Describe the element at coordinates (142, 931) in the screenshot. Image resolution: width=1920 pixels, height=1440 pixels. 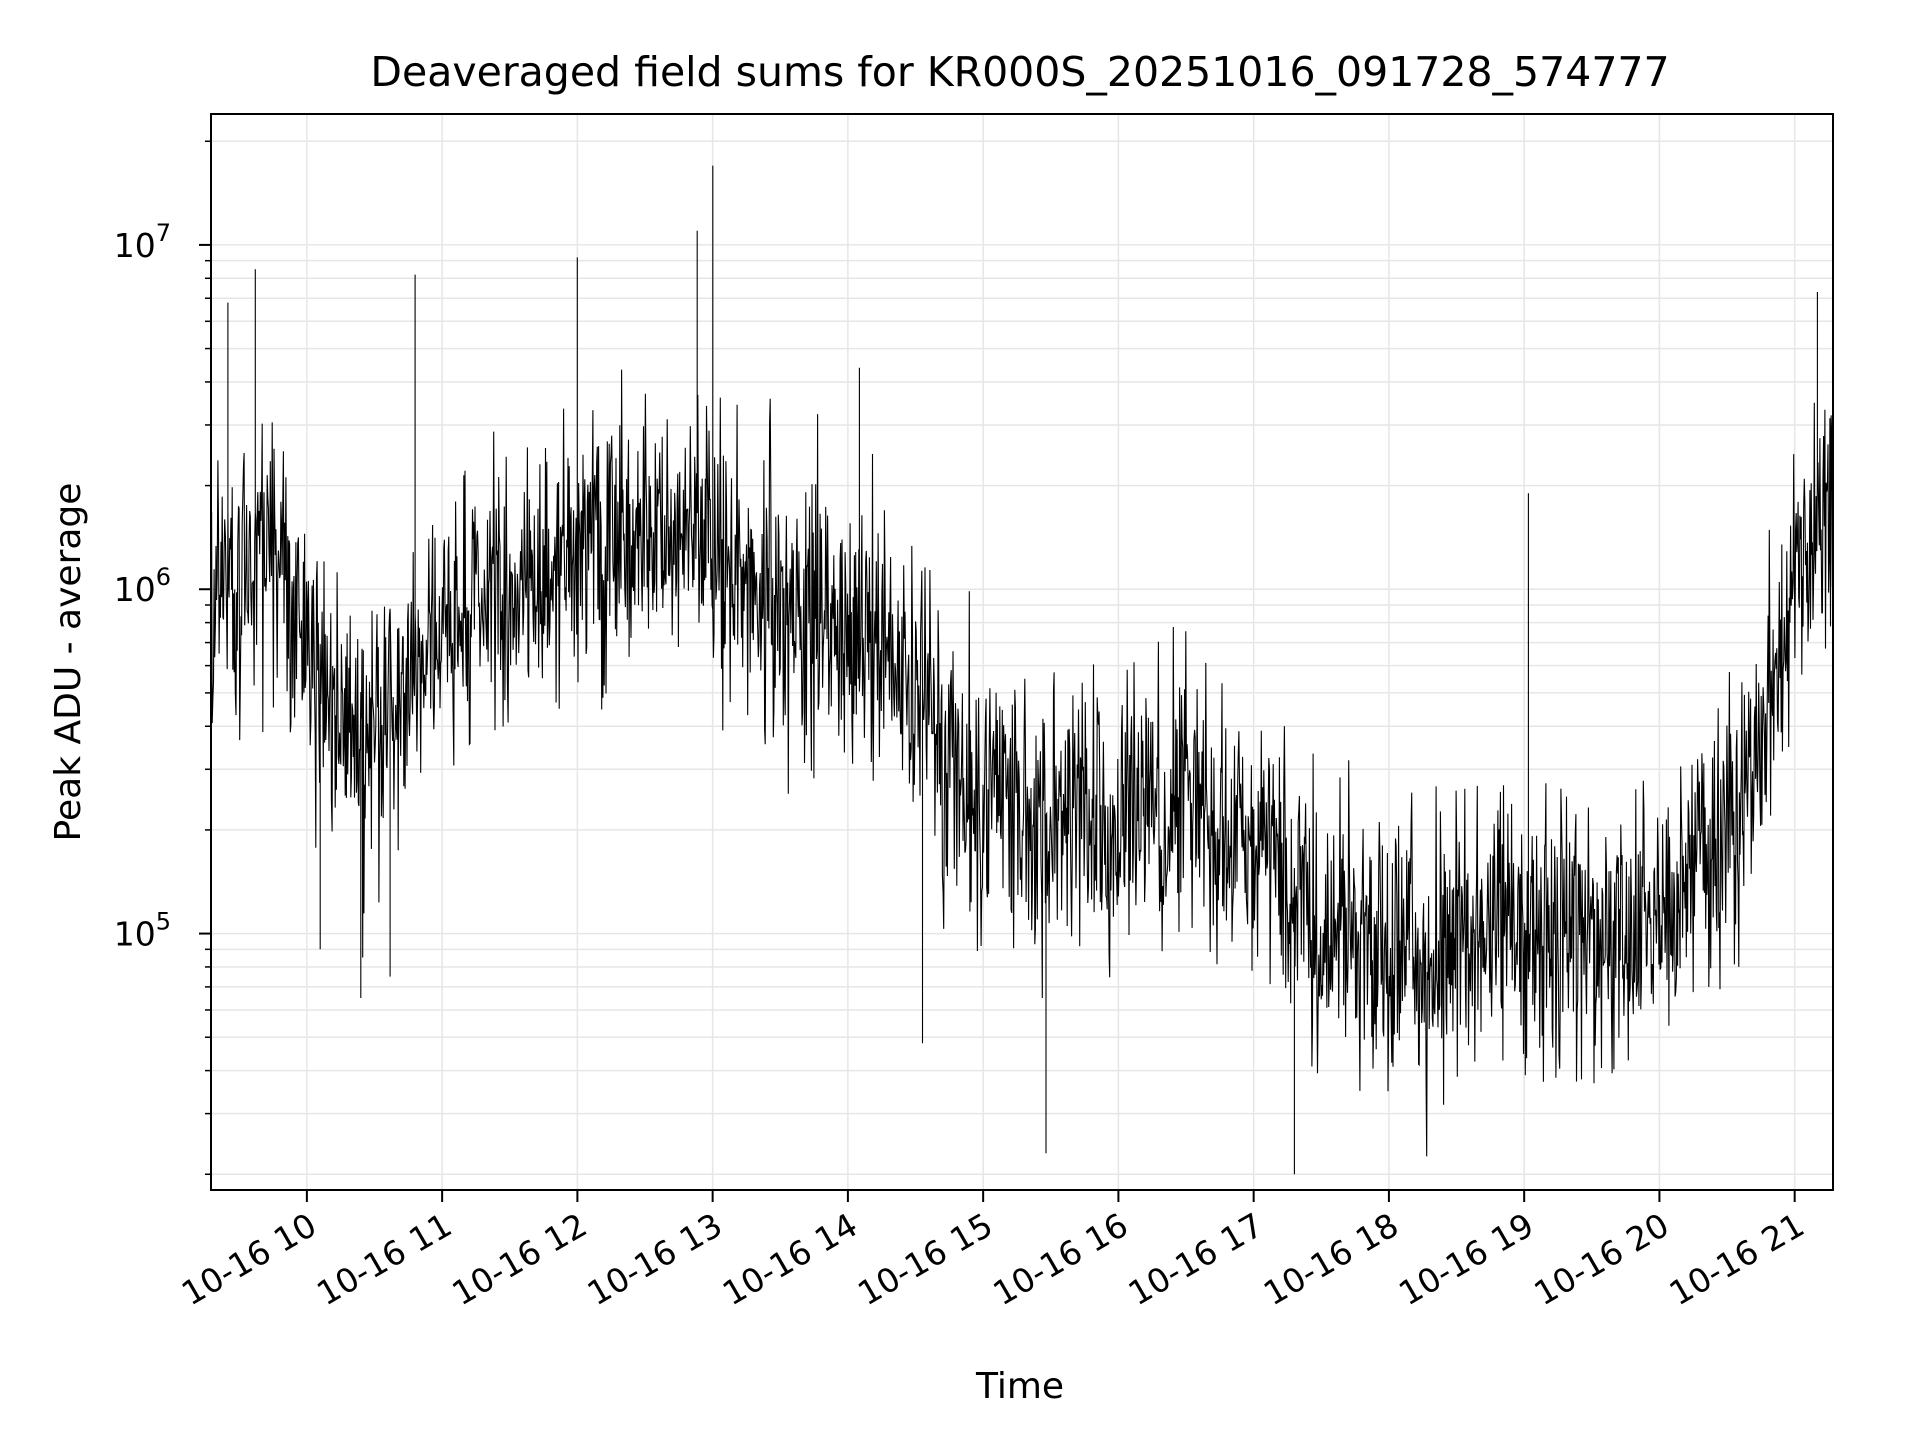
I see `y-tick-label: 10⁵` at that location.